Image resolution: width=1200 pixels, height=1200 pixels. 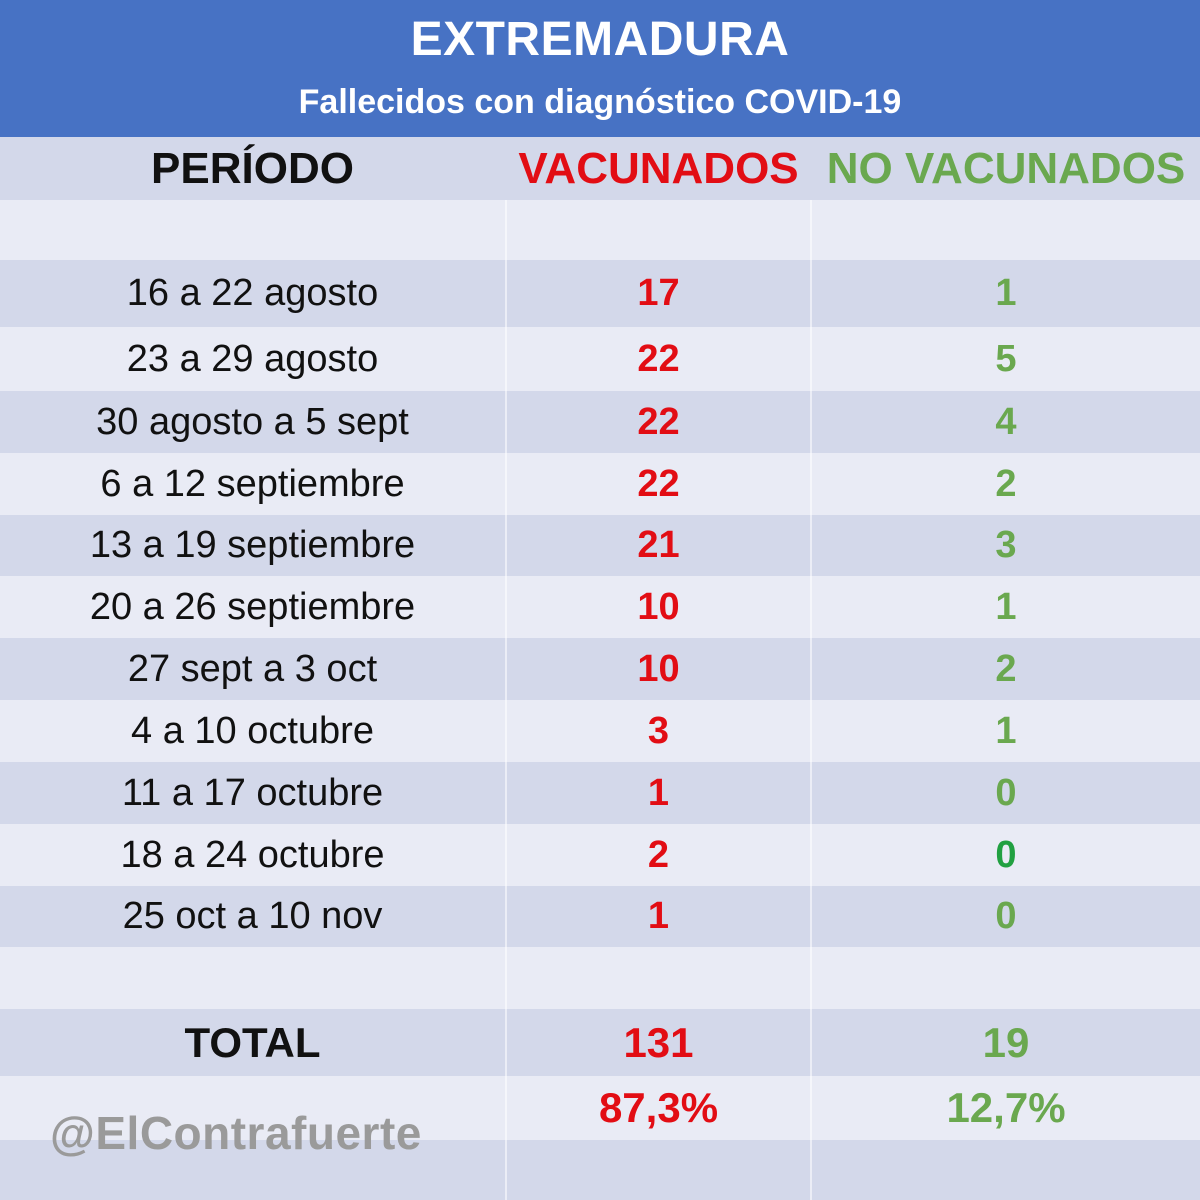 What do you see at coordinates (252, 168) in the screenshot?
I see `column-header-period: PERÍODO` at bounding box center [252, 168].